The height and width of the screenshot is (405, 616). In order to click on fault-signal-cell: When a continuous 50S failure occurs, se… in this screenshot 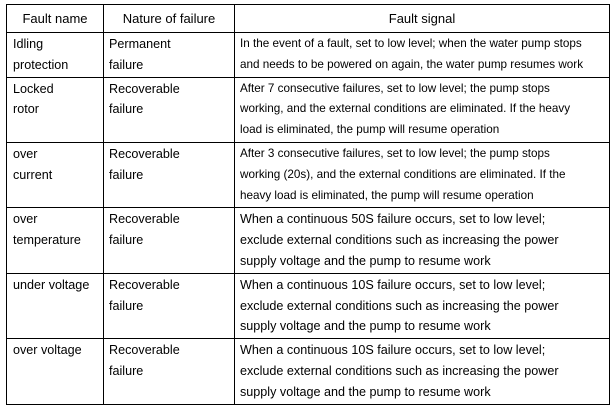, I will do `click(422, 240)`.